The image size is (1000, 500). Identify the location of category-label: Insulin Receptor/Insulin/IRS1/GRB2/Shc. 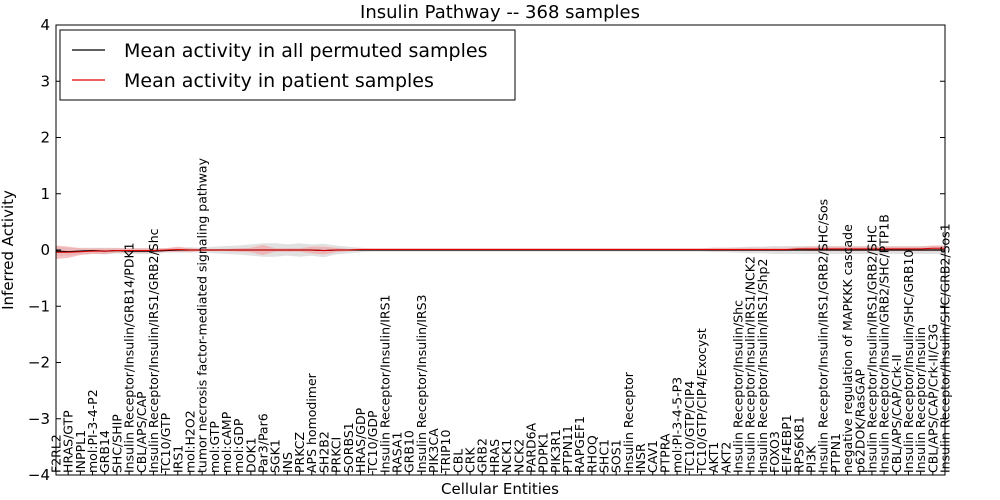
(153, 350).